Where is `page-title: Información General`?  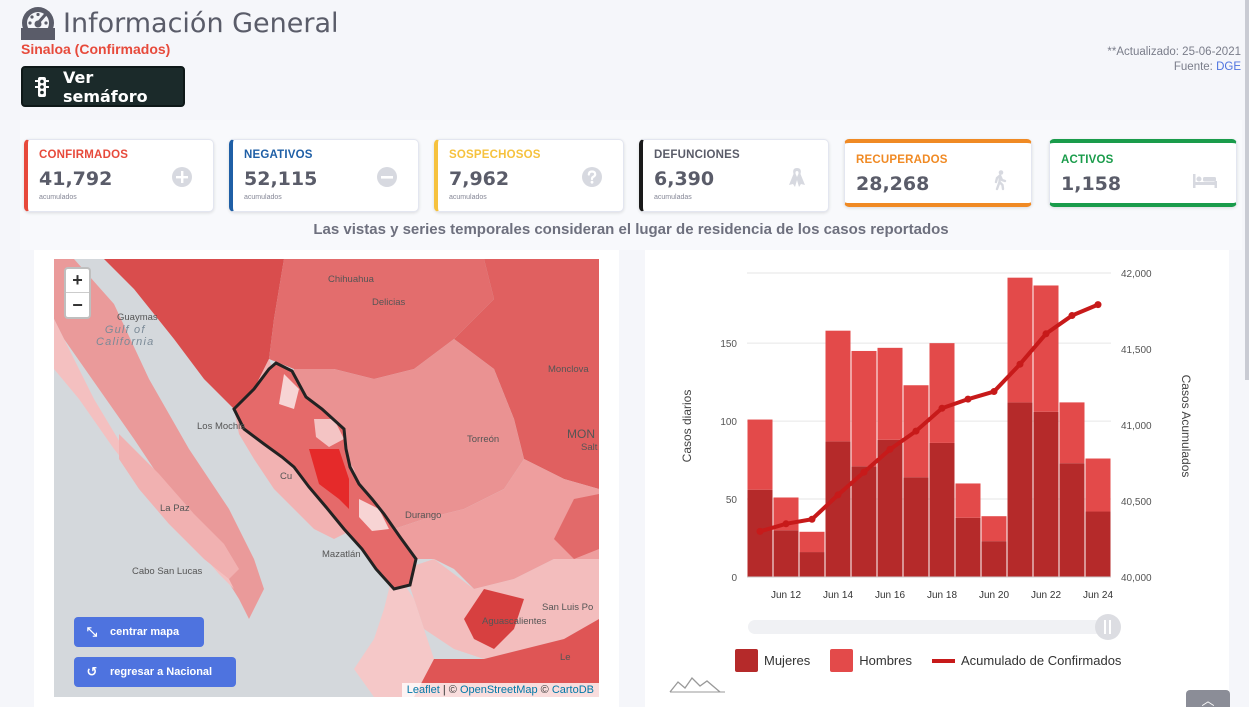 page-title: Información General is located at coordinates (201, 23).